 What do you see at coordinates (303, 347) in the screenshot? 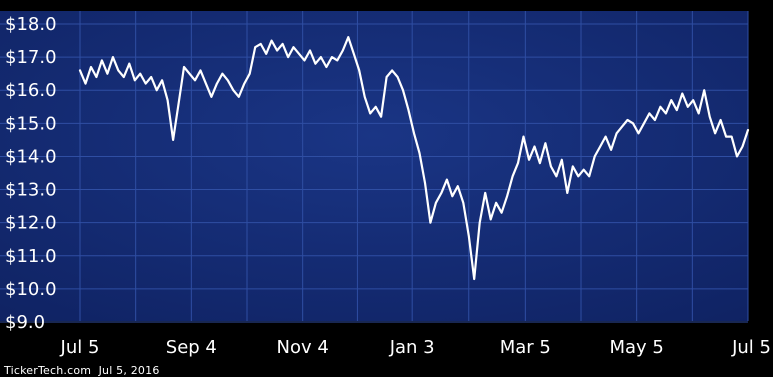
I see `x-tick-label: Nov 4` at bounding box center [303, 347].